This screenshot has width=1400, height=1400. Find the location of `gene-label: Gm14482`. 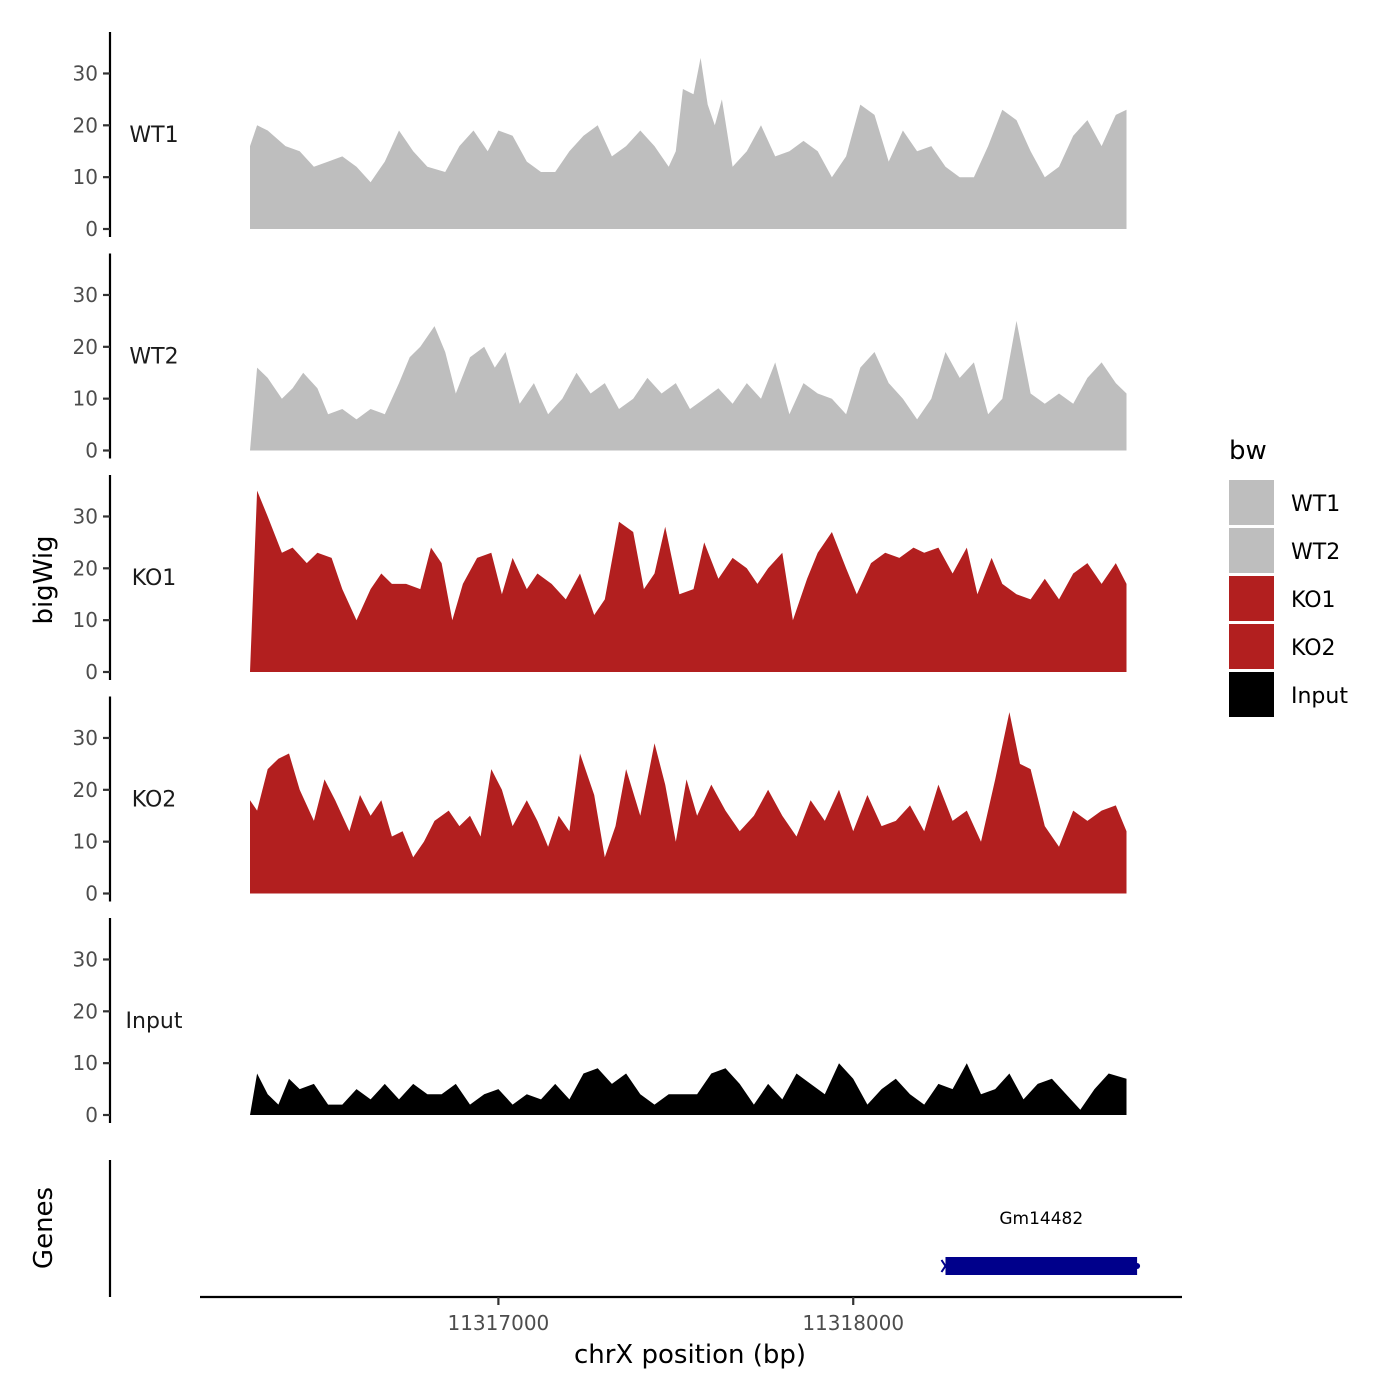

gene-label: Gm14482 is located at coordinates (1041, 1219).